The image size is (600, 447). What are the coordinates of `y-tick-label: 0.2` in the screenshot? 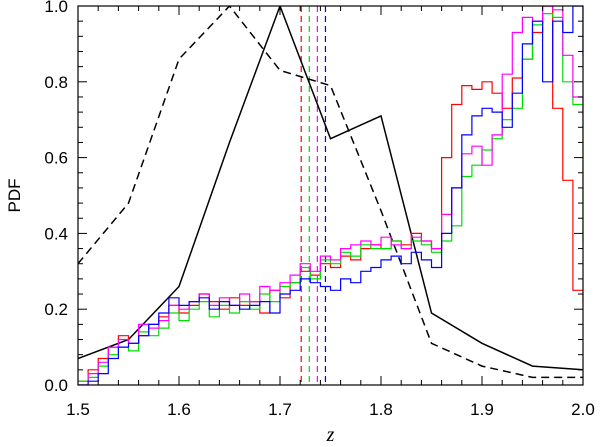 It's located at (56, 309).